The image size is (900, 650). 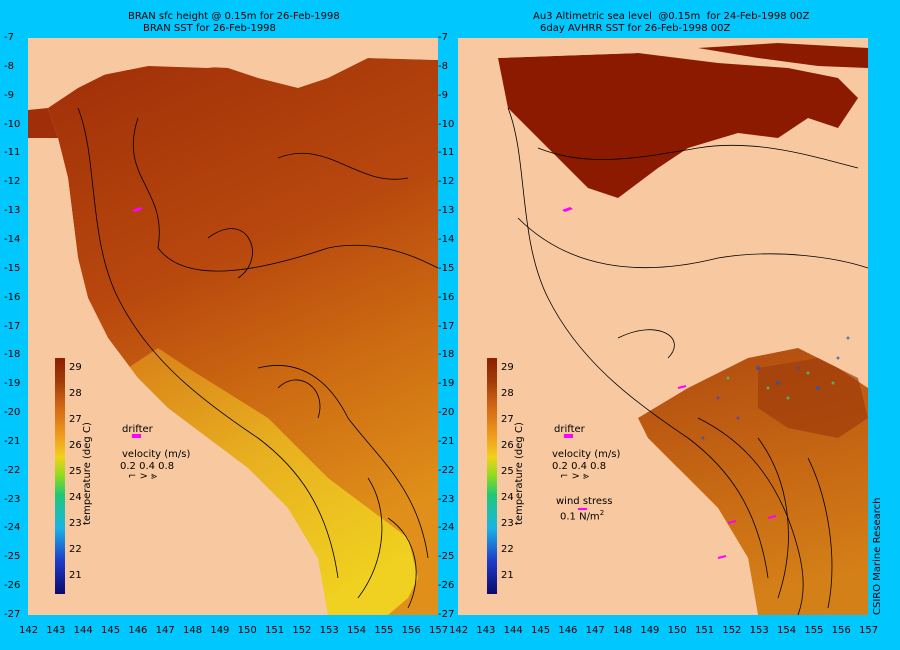 What do you see at coordinates (12, 384) in the screenshot?
I see `left-y-tick-label: -19` at bounding box center [12, 384].